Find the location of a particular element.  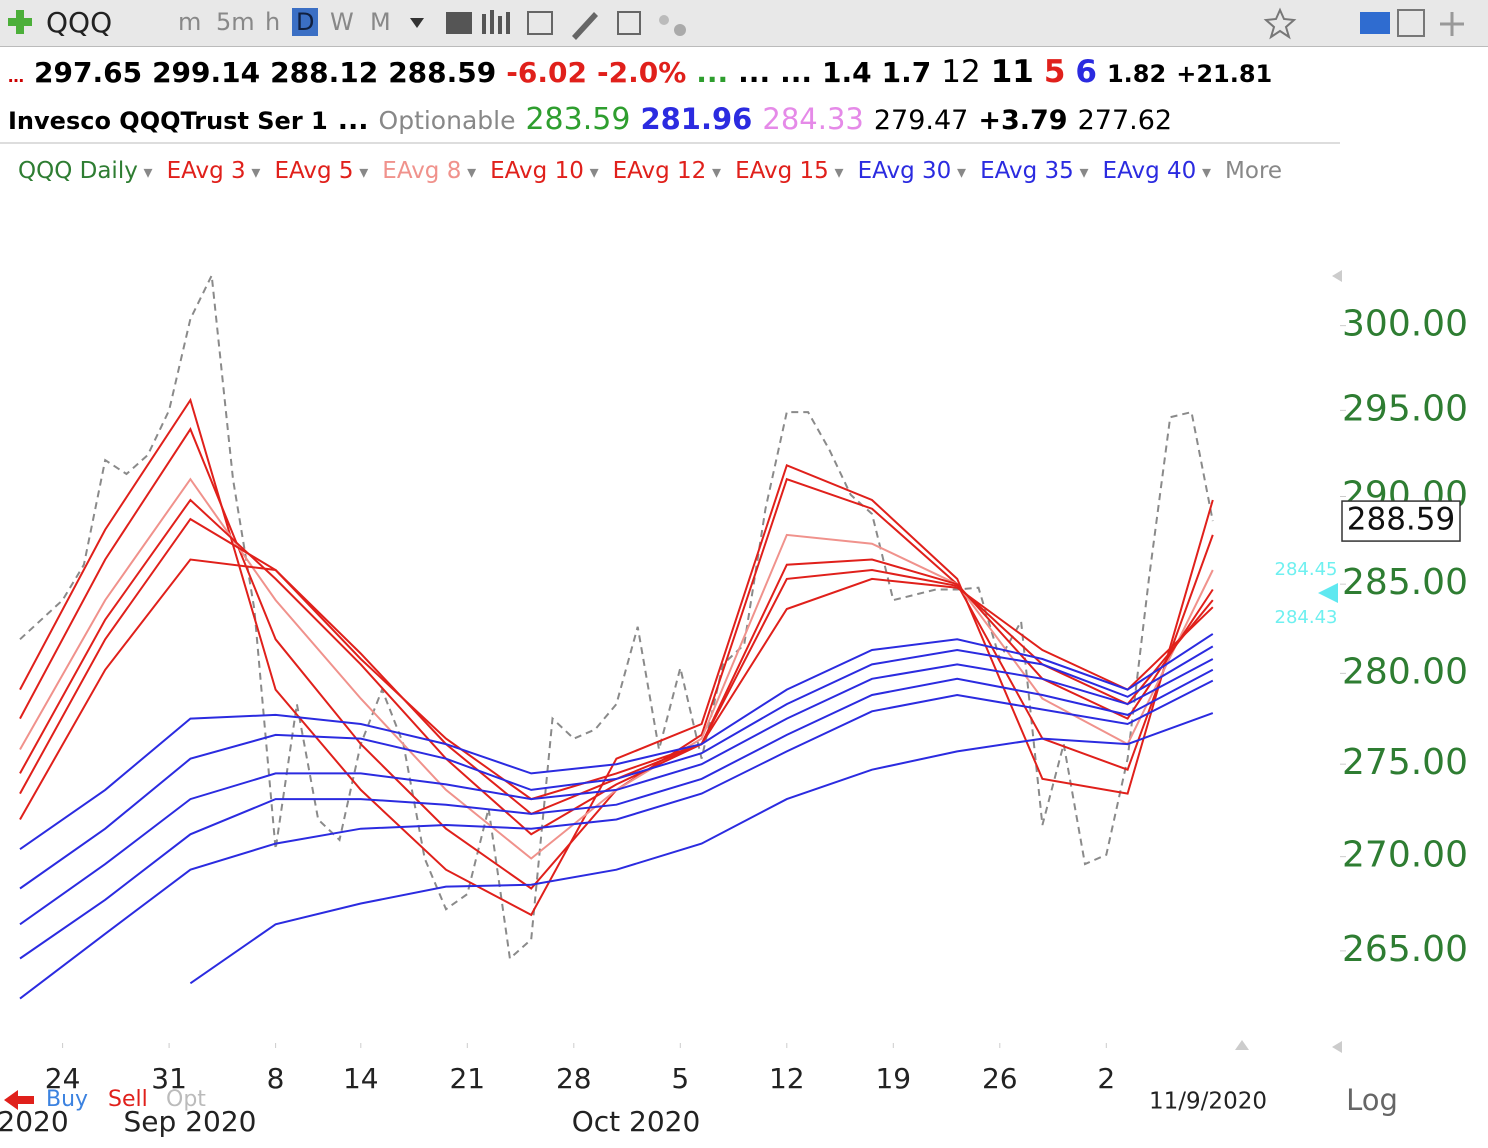

x-tick-label: 21 is located at coordinates (467, 1078).